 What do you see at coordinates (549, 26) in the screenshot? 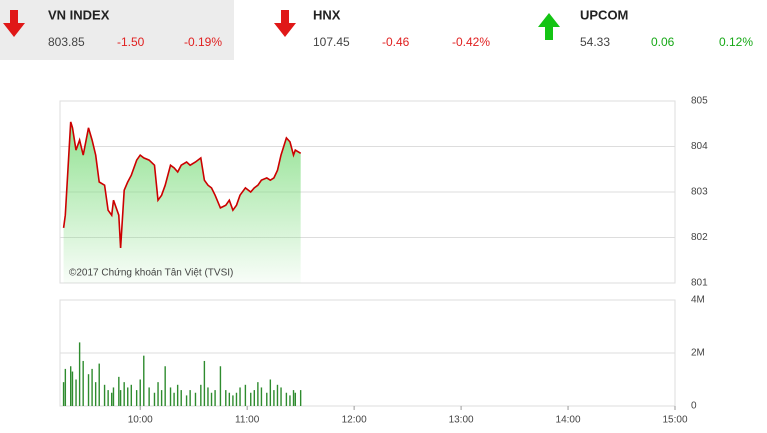
I see `up-arrow` at bounding box center [549, 26].